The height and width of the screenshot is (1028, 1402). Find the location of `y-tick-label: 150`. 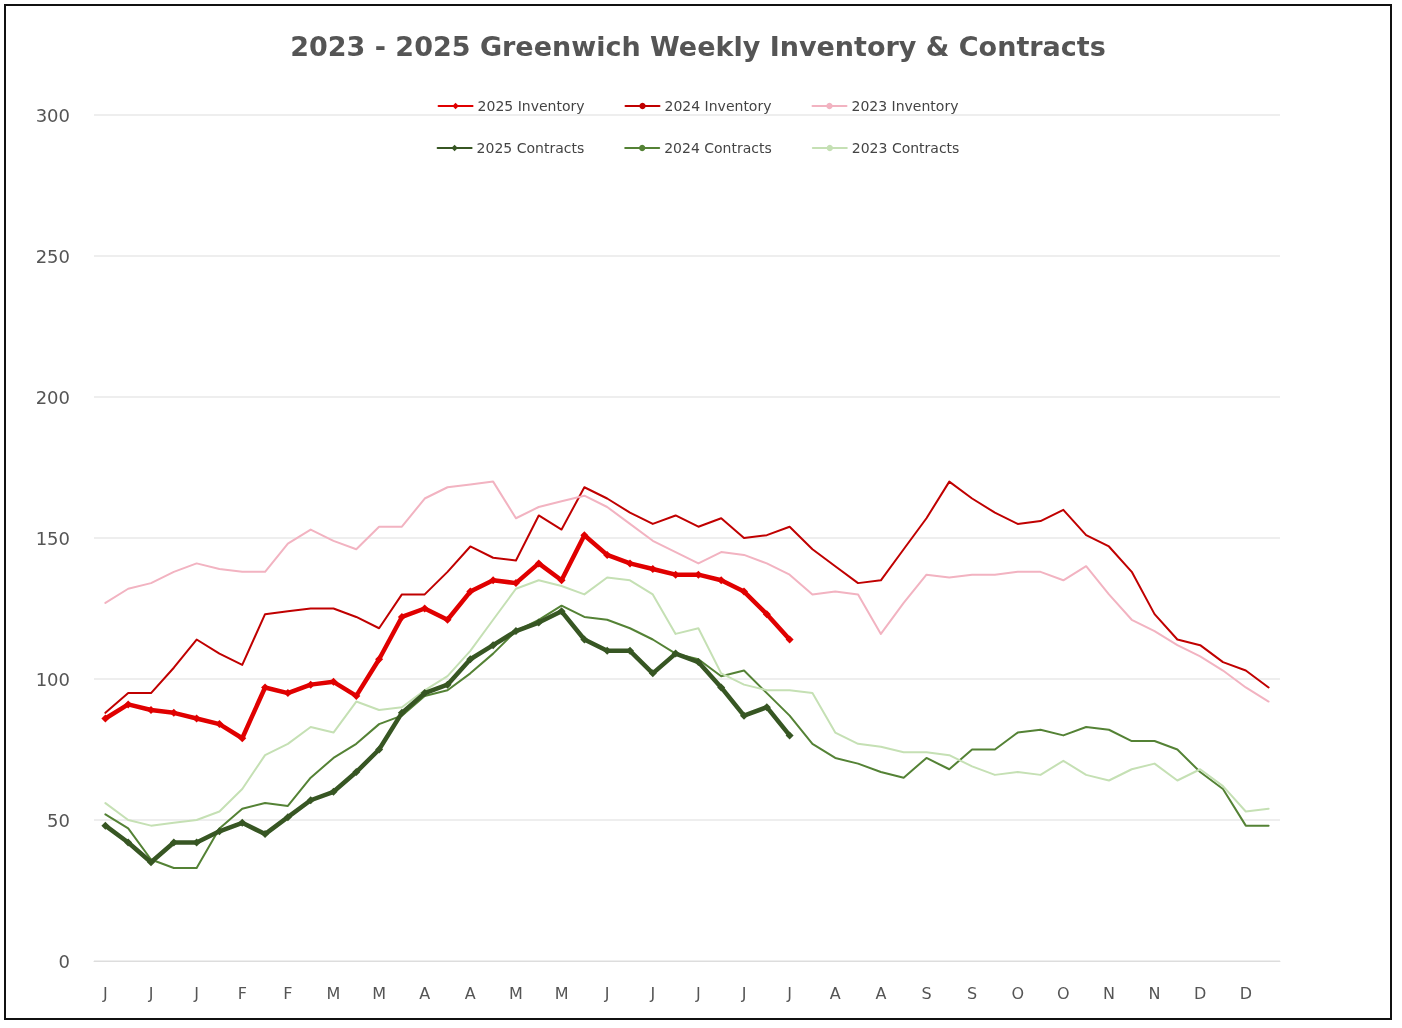

y-tick-label: 150 is located at coordinates (52, 538).